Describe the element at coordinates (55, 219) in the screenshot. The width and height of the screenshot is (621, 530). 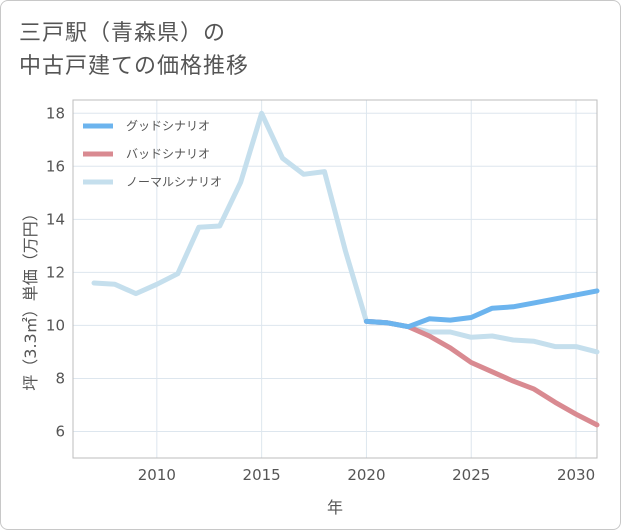
I see `y-tick-label: 14` at that location.